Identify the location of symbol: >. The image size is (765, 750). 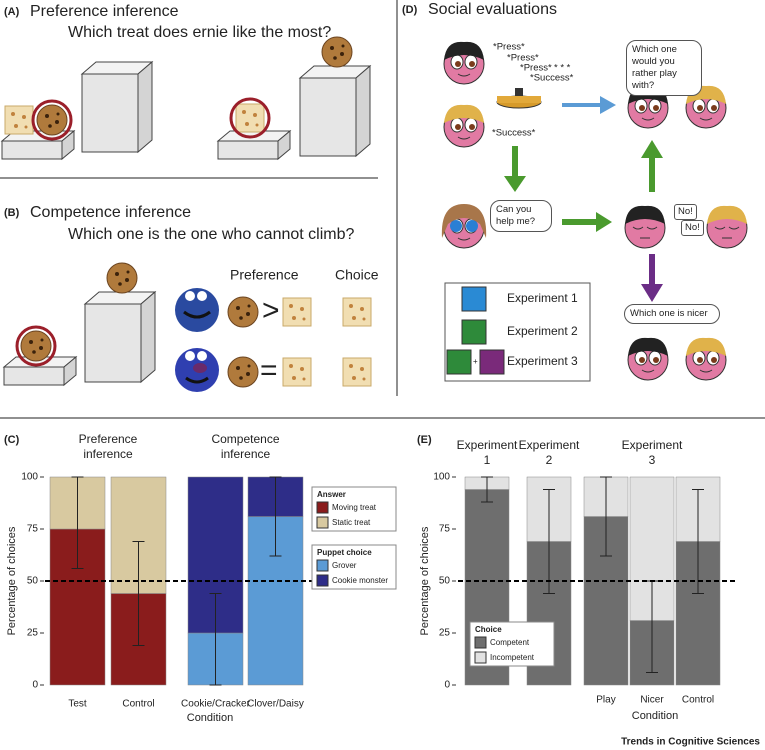
(271, 310).